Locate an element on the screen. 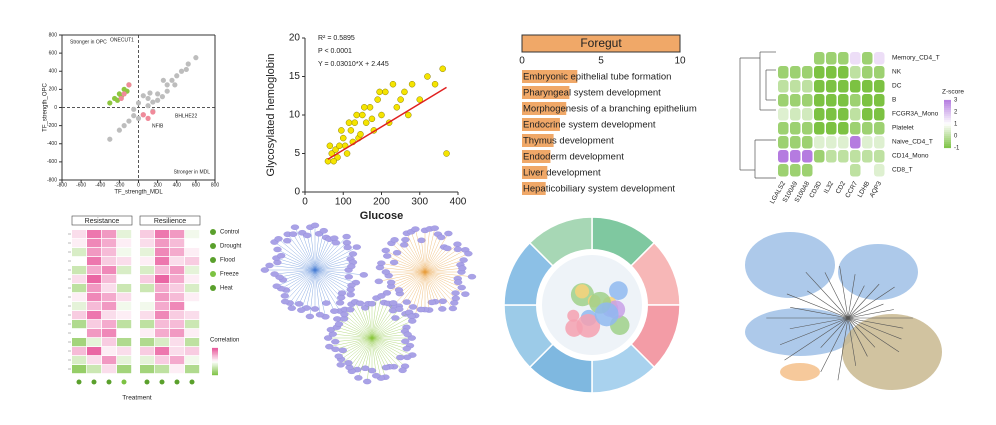 The image size is (996, 425). legend-icon is located at coordinates (213, 246).